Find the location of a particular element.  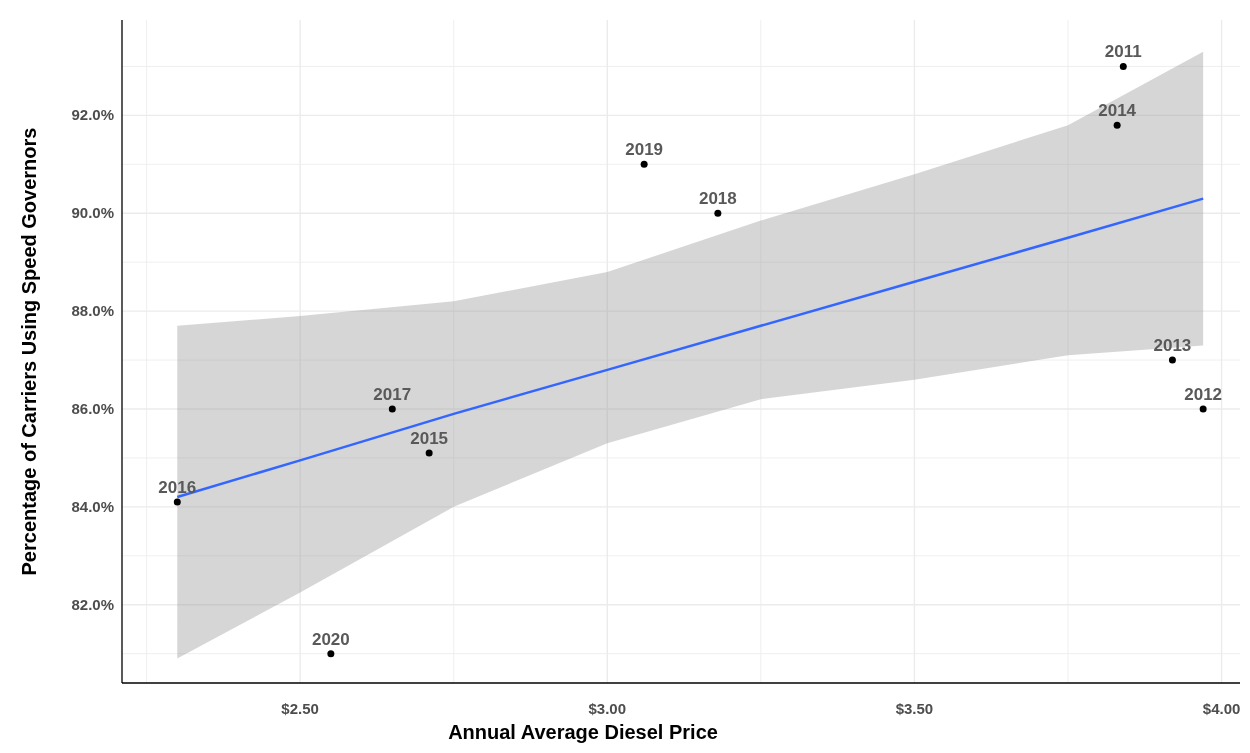

y-tick-label: 92.0% is located at coordinates (92, 115).